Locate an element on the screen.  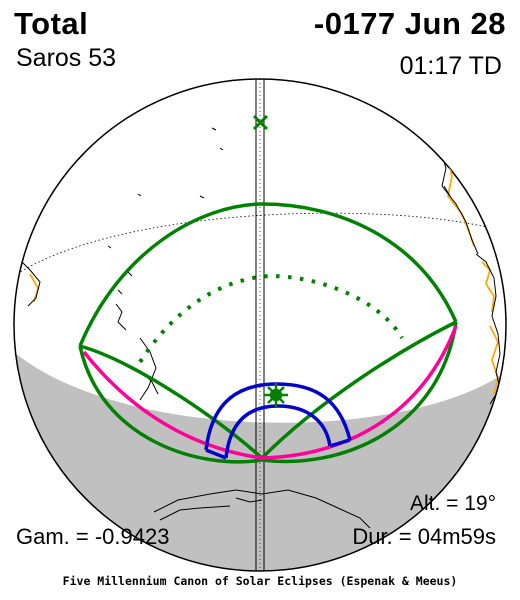
max-eclipse-dotted-line is located at coordinates (271, 318).